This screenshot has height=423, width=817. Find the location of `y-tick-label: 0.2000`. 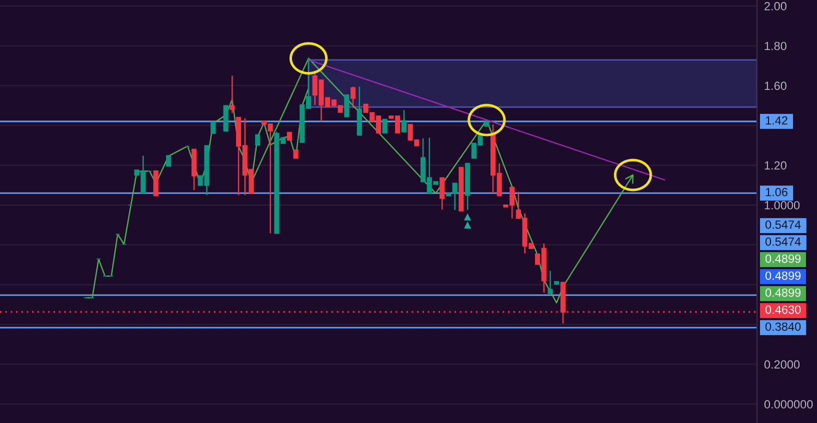

y-tick-label: 0.2000 is located at coordinates (782, 364).